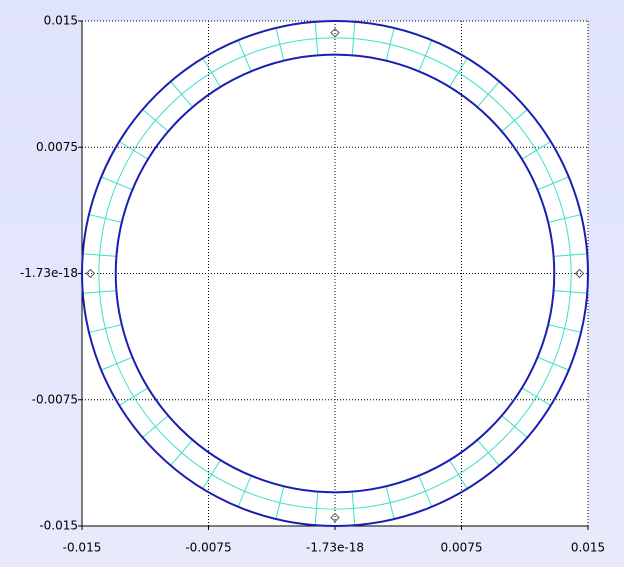  Describe the element at coordinates (49, 273) in the screenshot. I see `y-tick-label: -1.73e-18` at that location.